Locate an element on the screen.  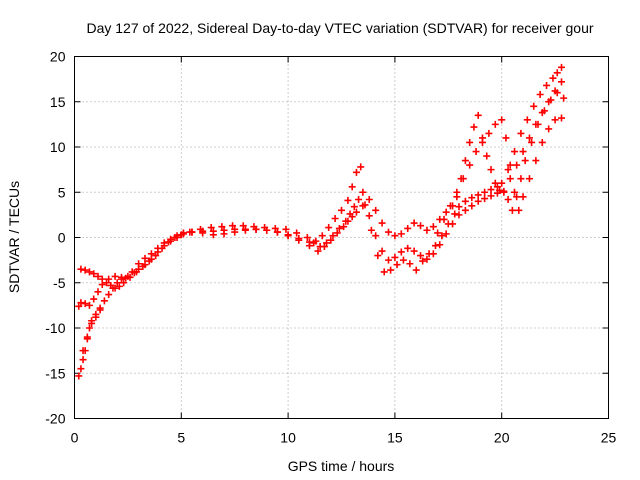
x-tick-label: 5 is located at coordinates (181, 438).